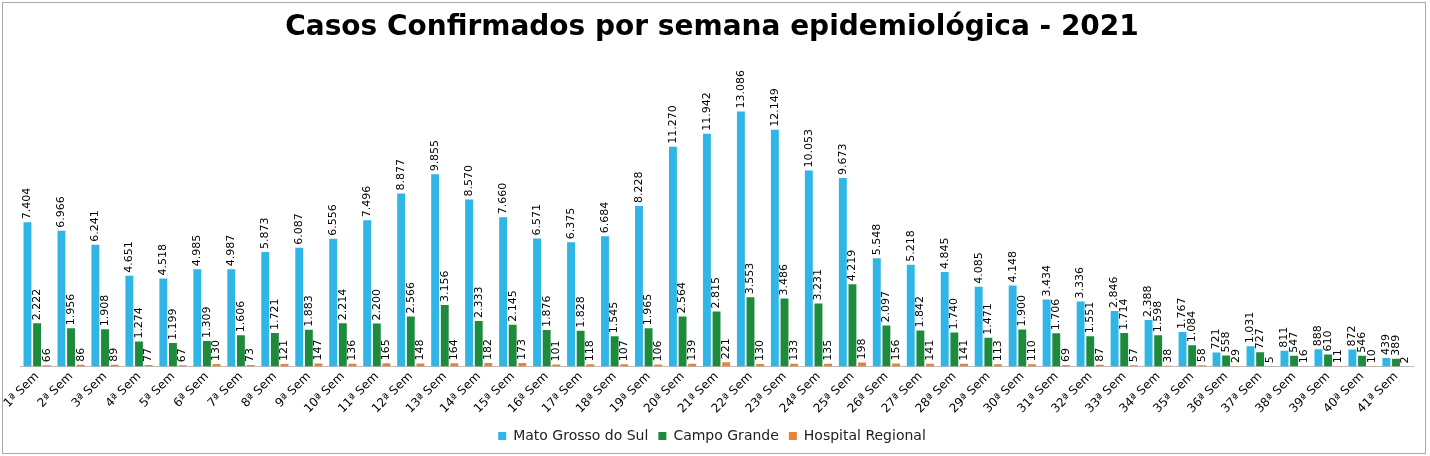 The width and height of the screenshot is (1430, 456). What do you see at coordinates (570, 223) in the screenshot?
I see `data-label: 6.375` at bounding box center [570, 223].